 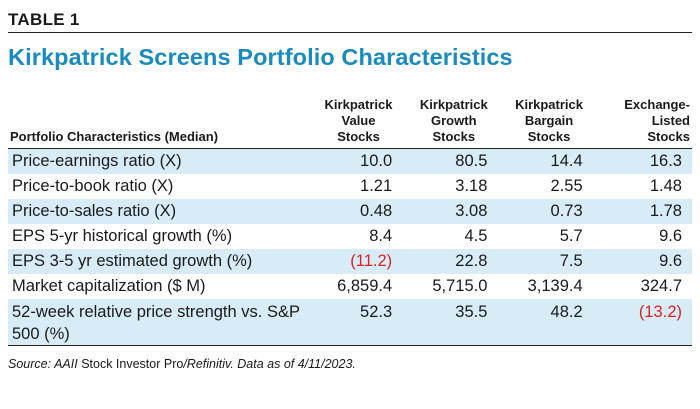 I want to click on cell-value: 48.2, so click(x=549, y=322).